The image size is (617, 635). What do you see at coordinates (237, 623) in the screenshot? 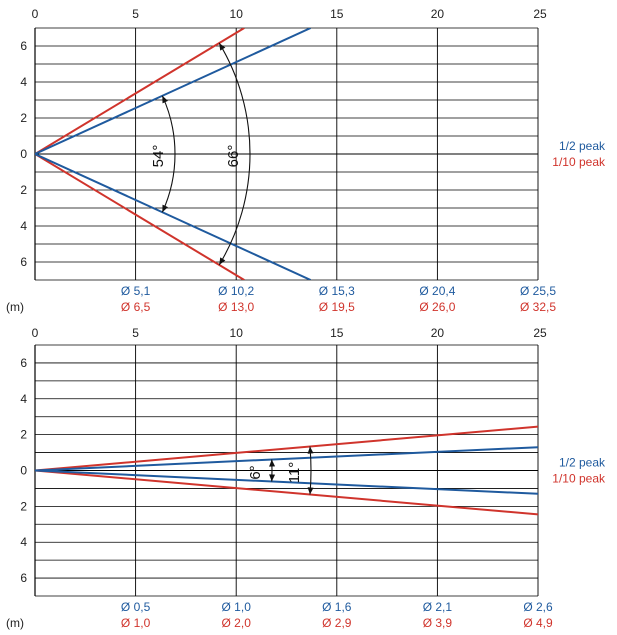
I see `diameter-tenth-peak: Ø 2,0` at bounding box center [237, 623].